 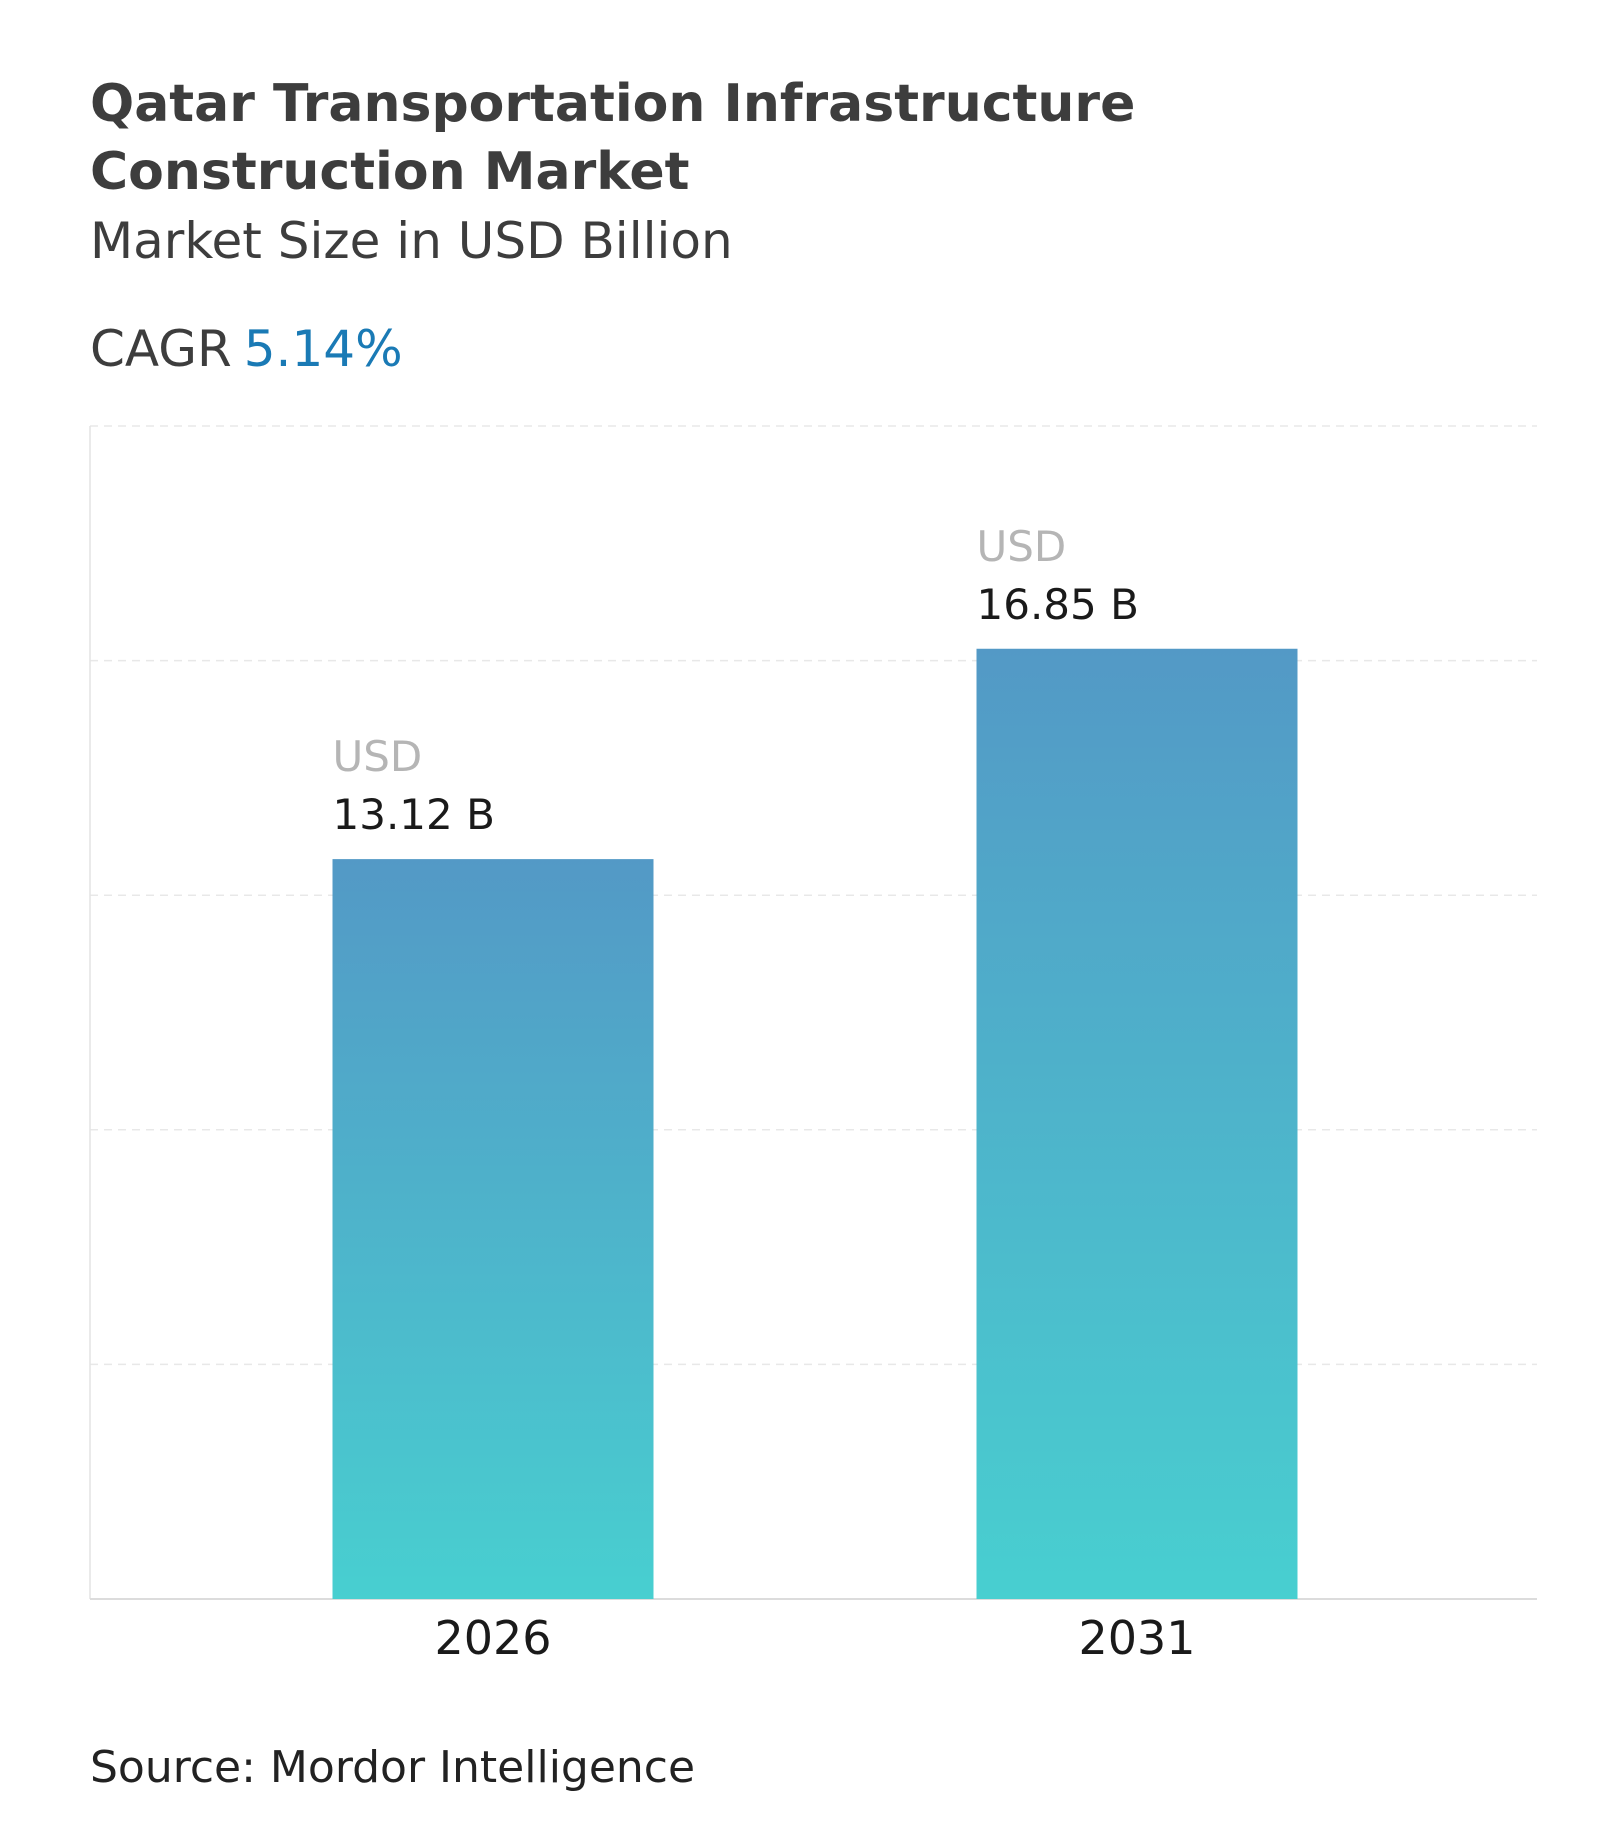 I want to click on x-tick-label: 2031, so click(x=1136, y=1638).